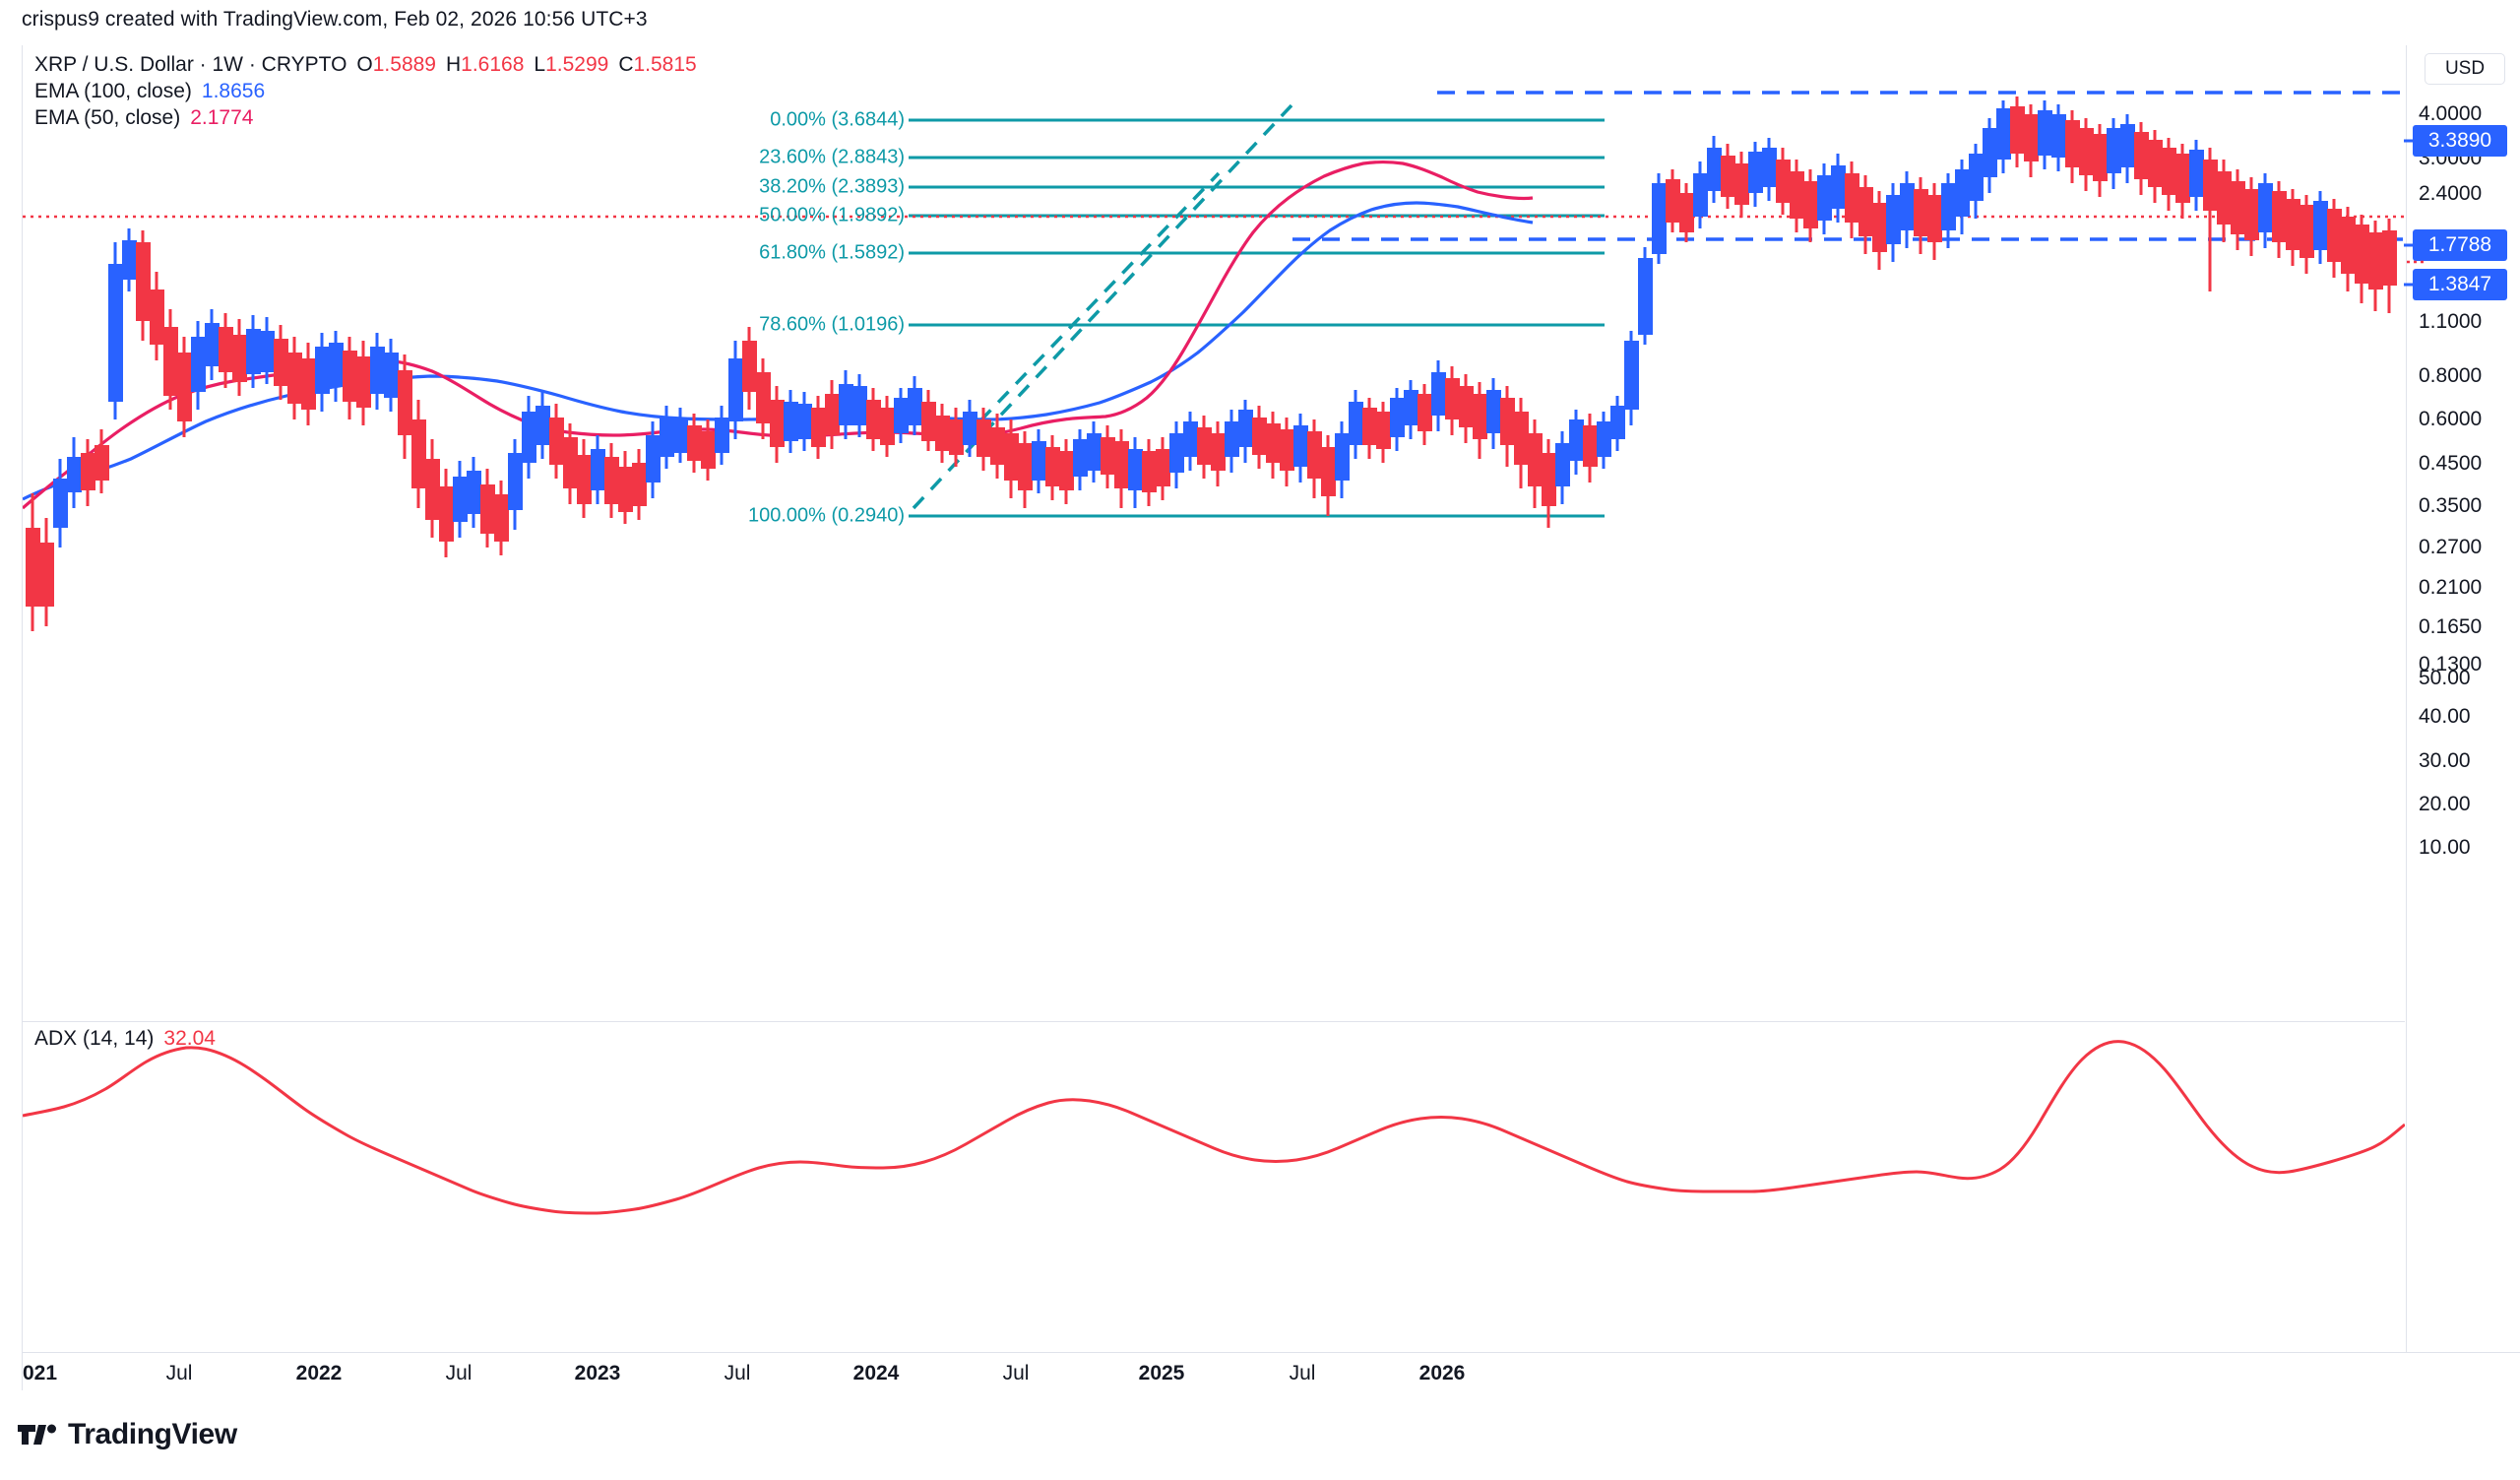 The width and height of the screenshot is (2520, 1480). I want to click on adx-tick-40: 40.00, so click(2445, 716).